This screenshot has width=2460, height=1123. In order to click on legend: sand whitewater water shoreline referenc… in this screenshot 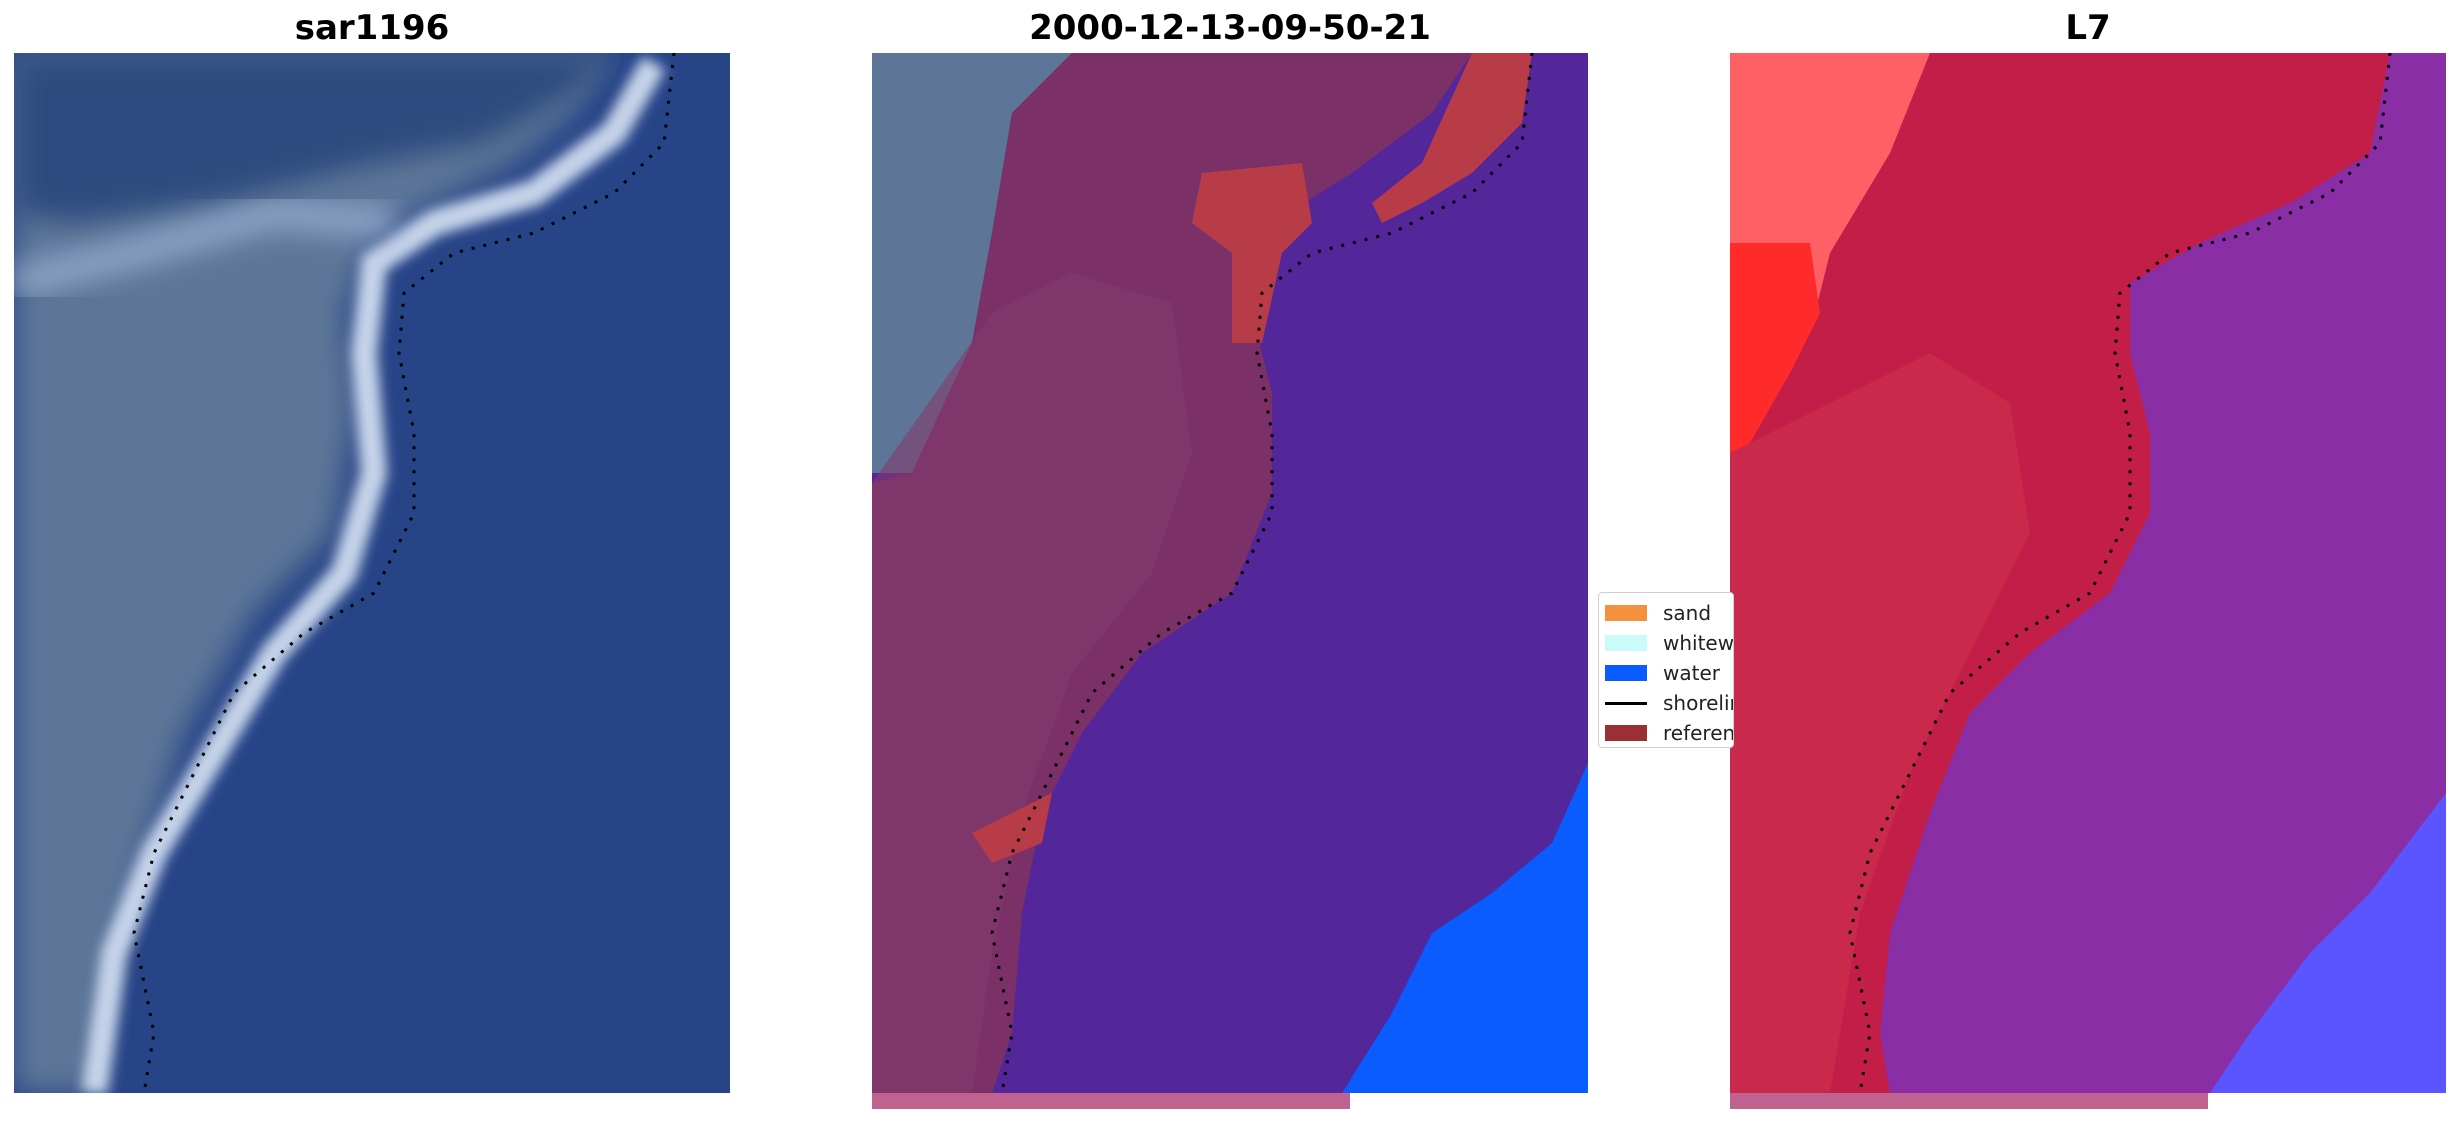, I will do `click(1666, 670)`.